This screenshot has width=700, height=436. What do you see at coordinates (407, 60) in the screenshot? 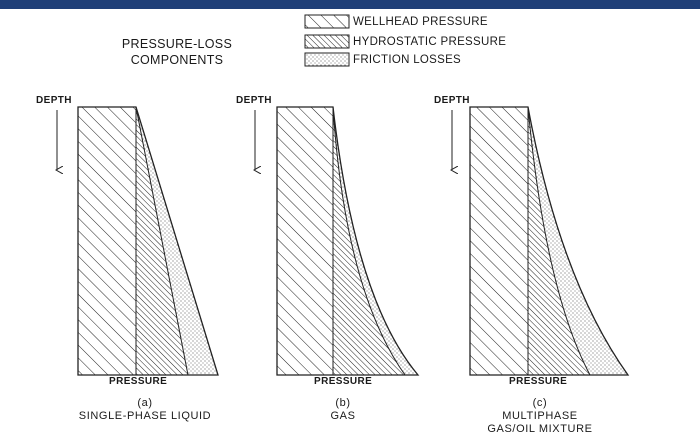
I see `legend-label-friction: FRICTION LOSSES` at bounding box center [407, 60].